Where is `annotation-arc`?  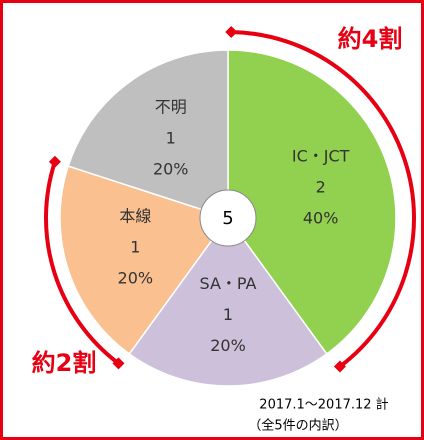
annotation-arc is located at coordinates (82, 263).